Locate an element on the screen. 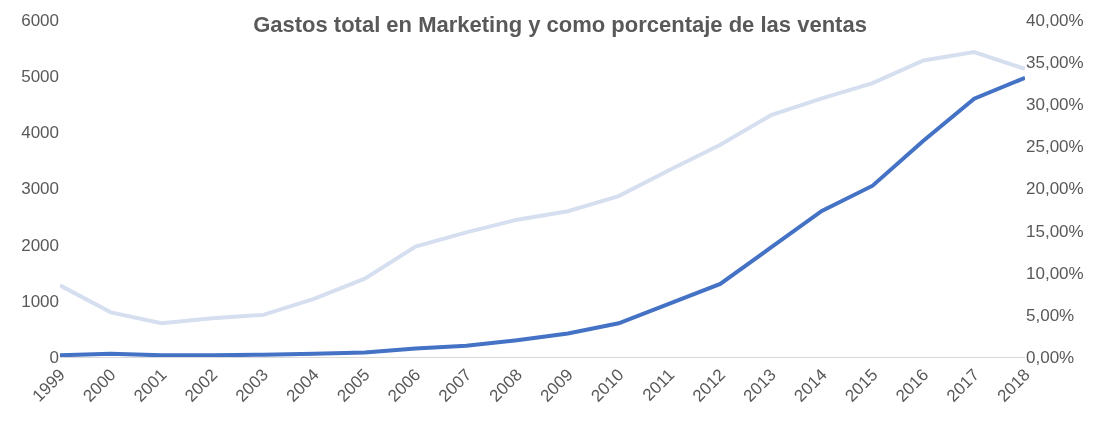 The height and width of the screenshot is (427, 1120). y-tick-label: 3000 is located at coordinates (40, 189).